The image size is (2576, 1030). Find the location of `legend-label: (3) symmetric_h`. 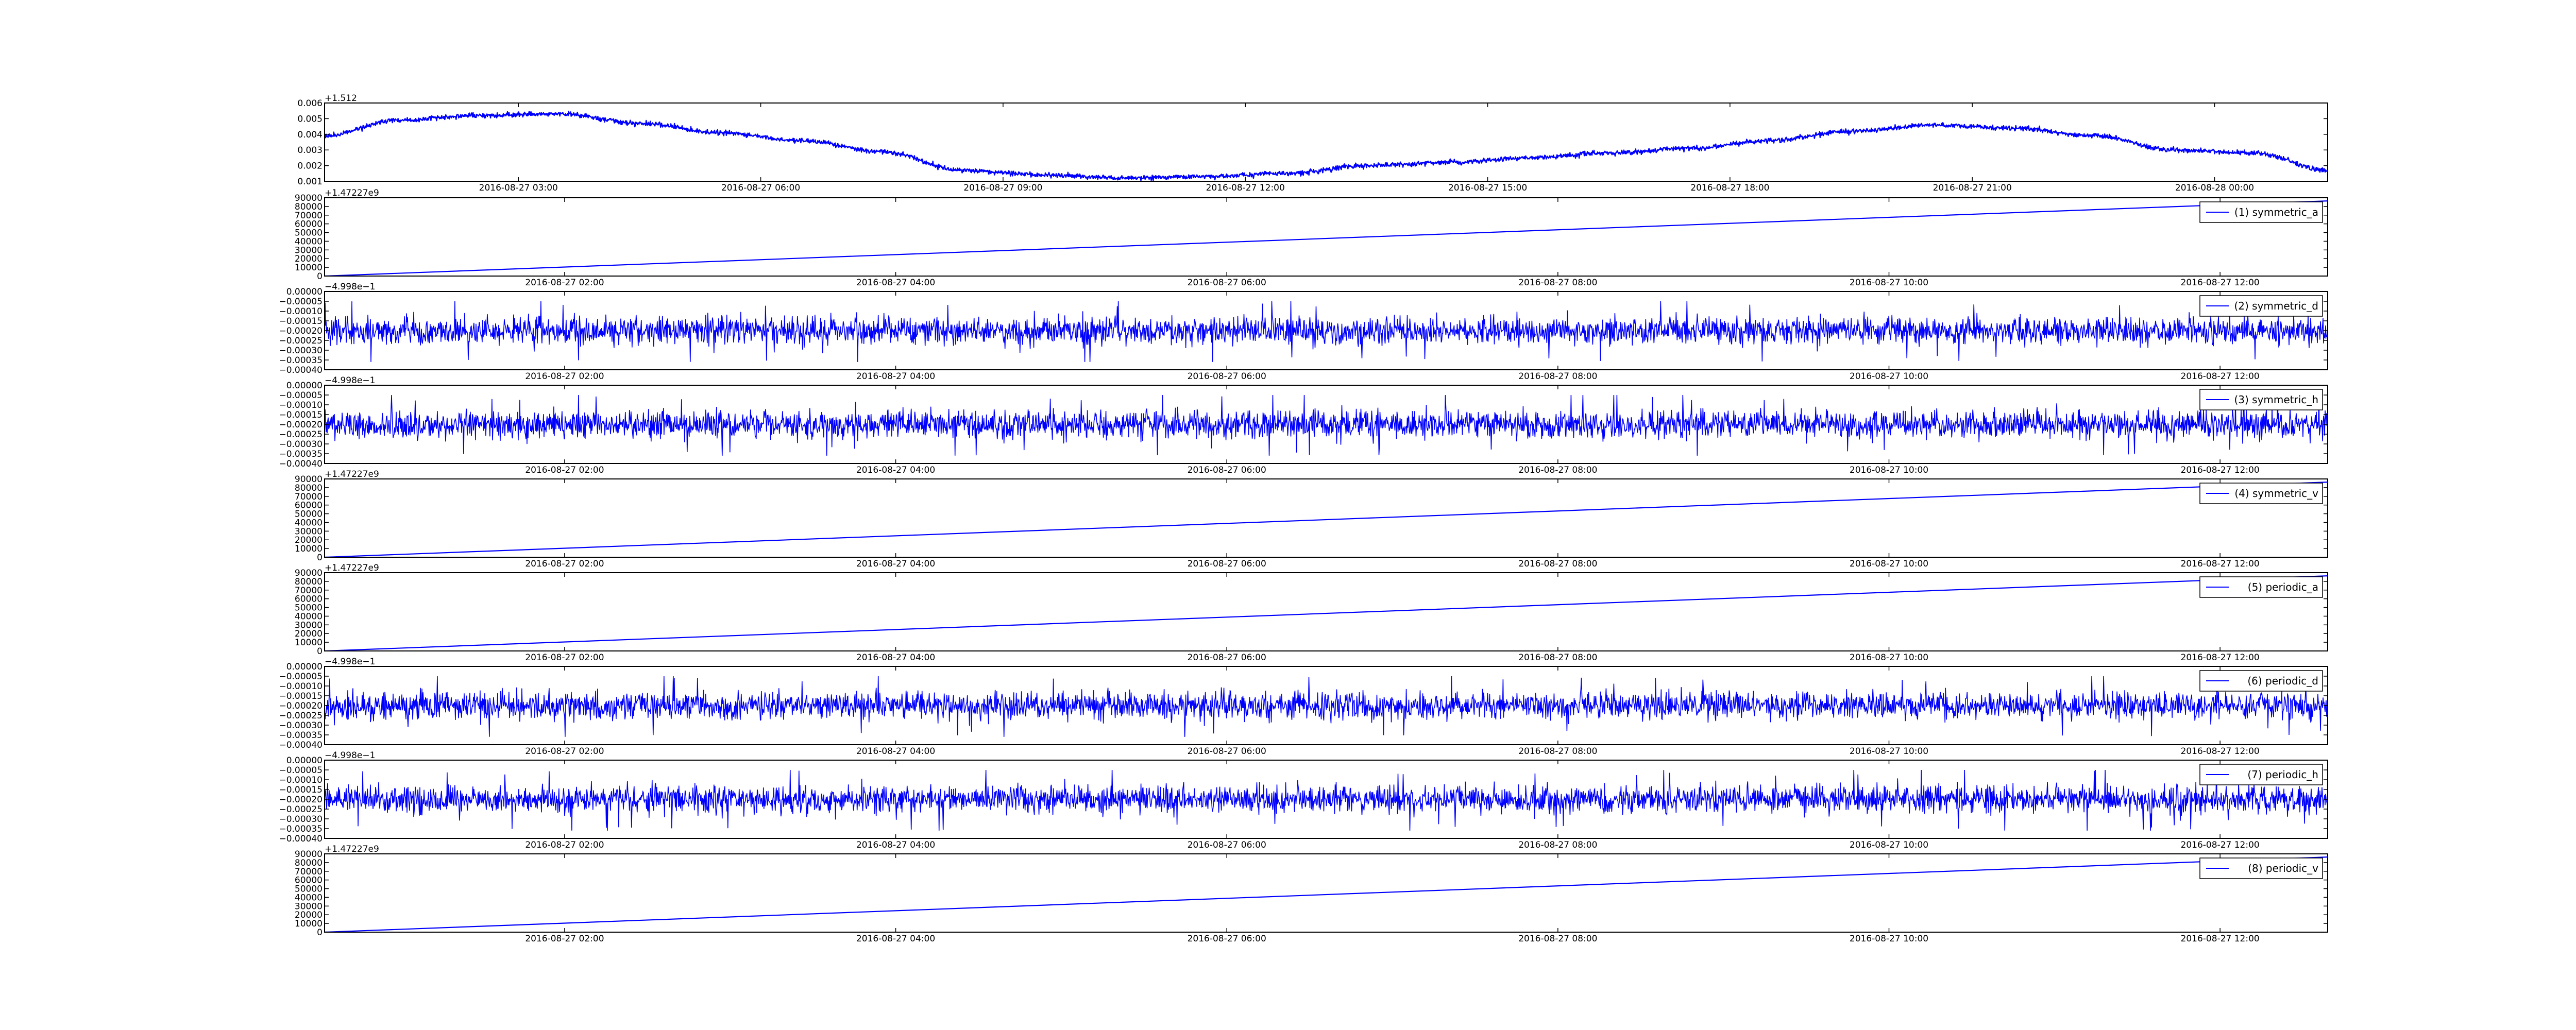

legend-label: (3) symmetric_h is located at coordinates (2276, 400).